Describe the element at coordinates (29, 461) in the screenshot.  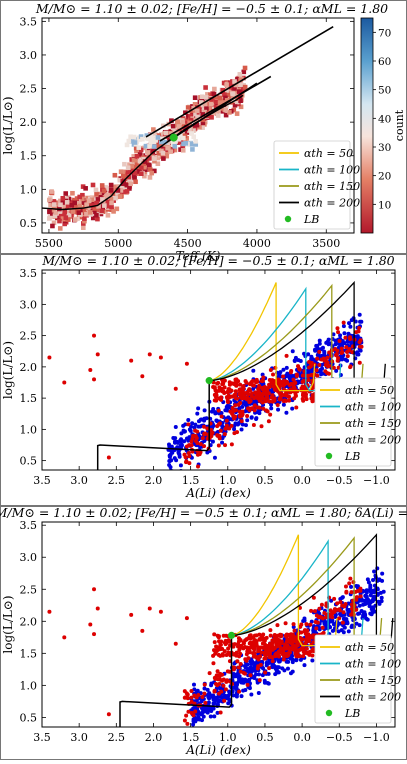
I see `y-tick-label: 0.5` at that location.